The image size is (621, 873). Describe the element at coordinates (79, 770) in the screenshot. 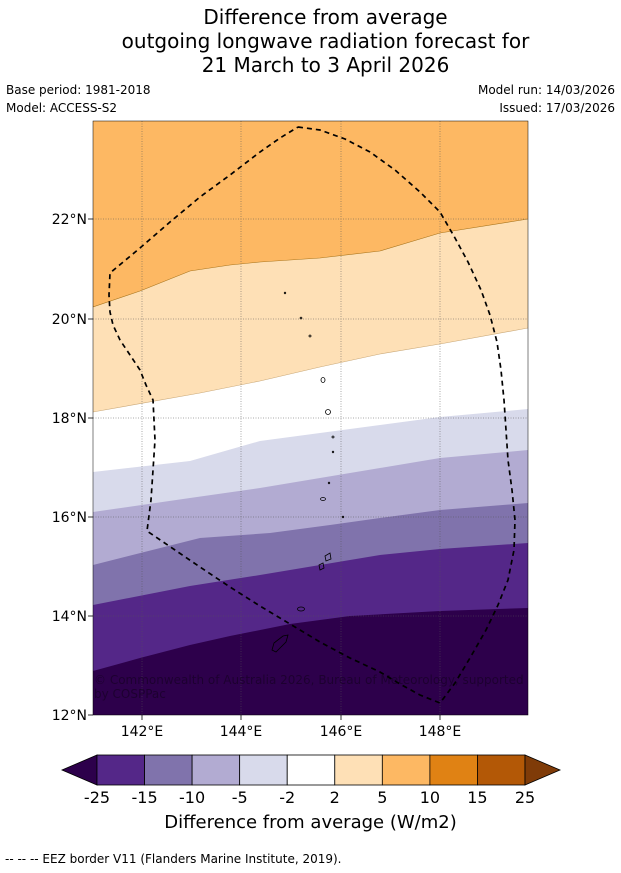

I see `colorbar-extend-low` at that location.